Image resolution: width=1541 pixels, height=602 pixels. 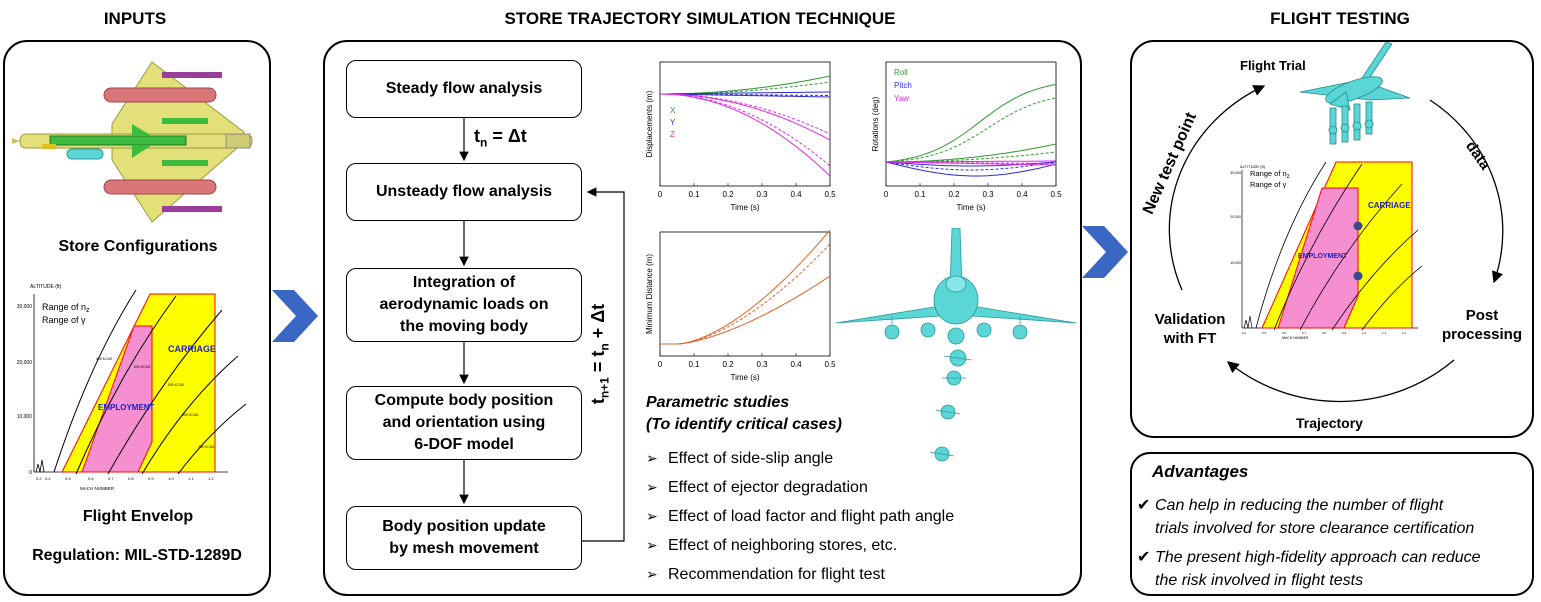 I want to click on cyan-store, so click(x=85, y=154).